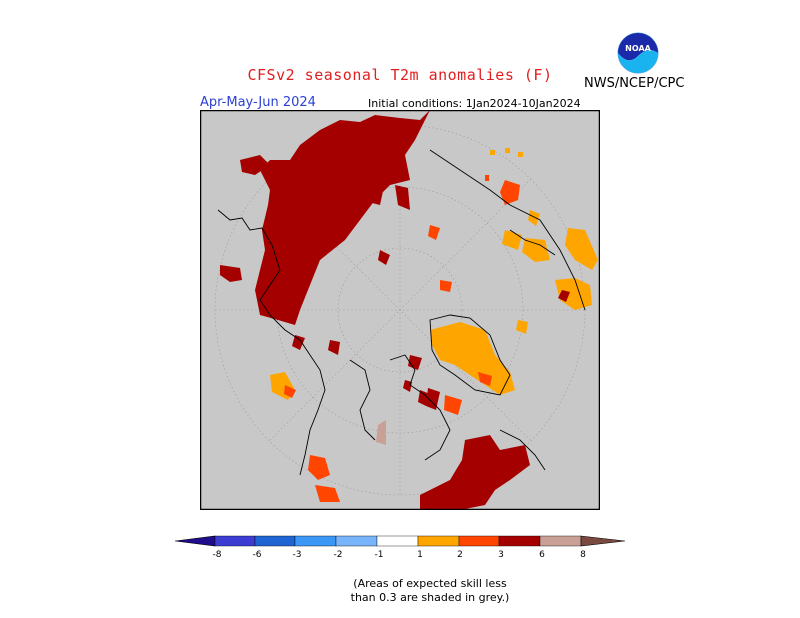 The height and width of the screenshot is (618, 800). Describe the element at coordinates (430, 583) in the screenshot. I see `skill-footnote-line: (Areas of expected skill less` at that location.